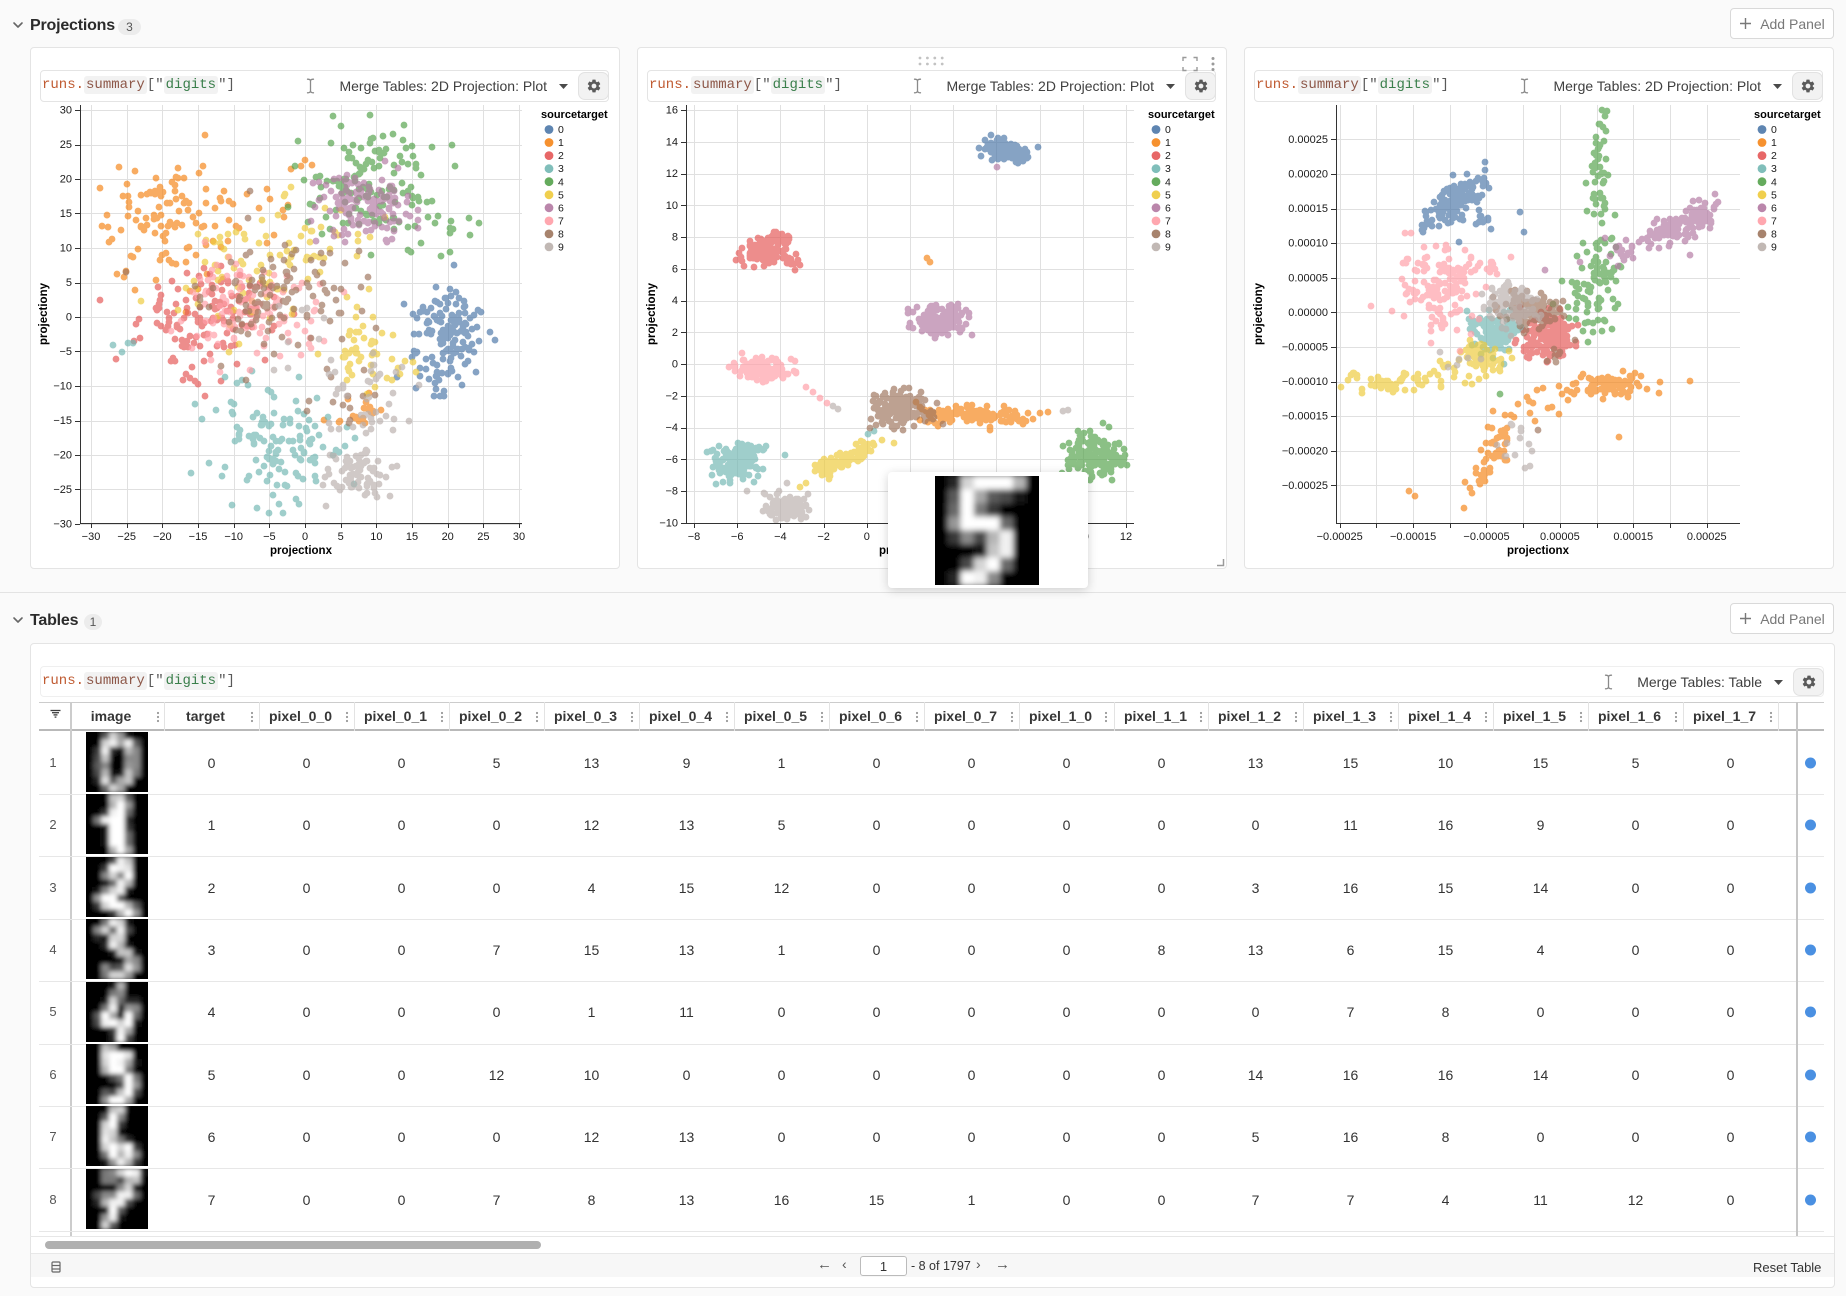 The image size is (1846, 1296). I want to click on svg-text: 0.00020, so click(1308, 175).